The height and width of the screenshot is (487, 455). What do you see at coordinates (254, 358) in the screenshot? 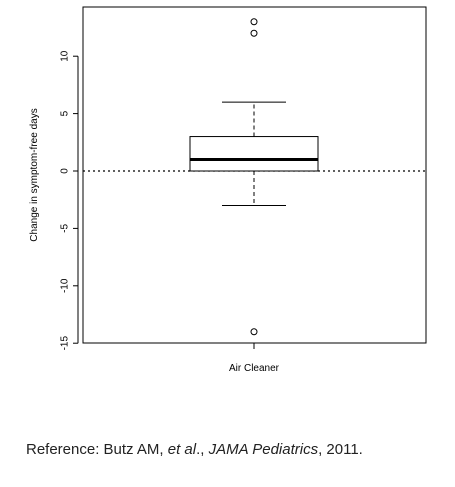
I see `x-axis: Air Cleaner` at bounding box center [254, 358].